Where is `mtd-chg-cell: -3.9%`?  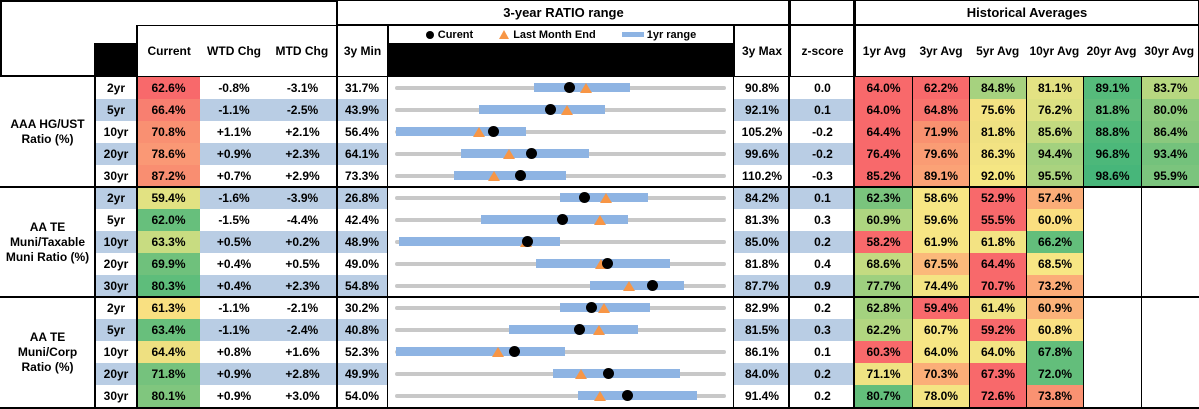
mtd-chg-cell: -3.9% is located at coordinates (302, 198).